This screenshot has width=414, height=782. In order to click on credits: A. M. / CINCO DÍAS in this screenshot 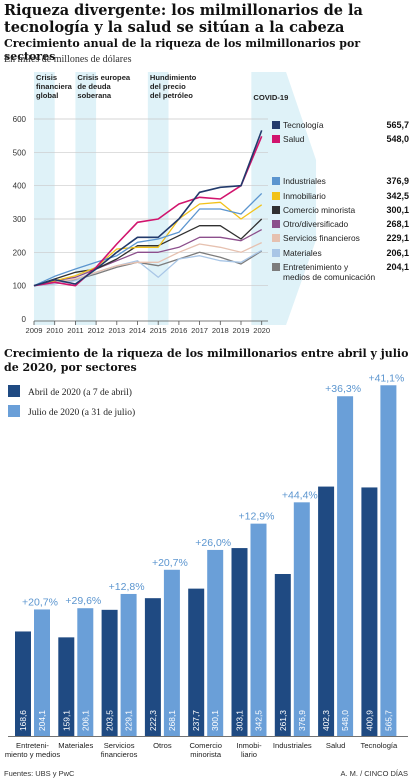, I will do `click(374, 773)`.